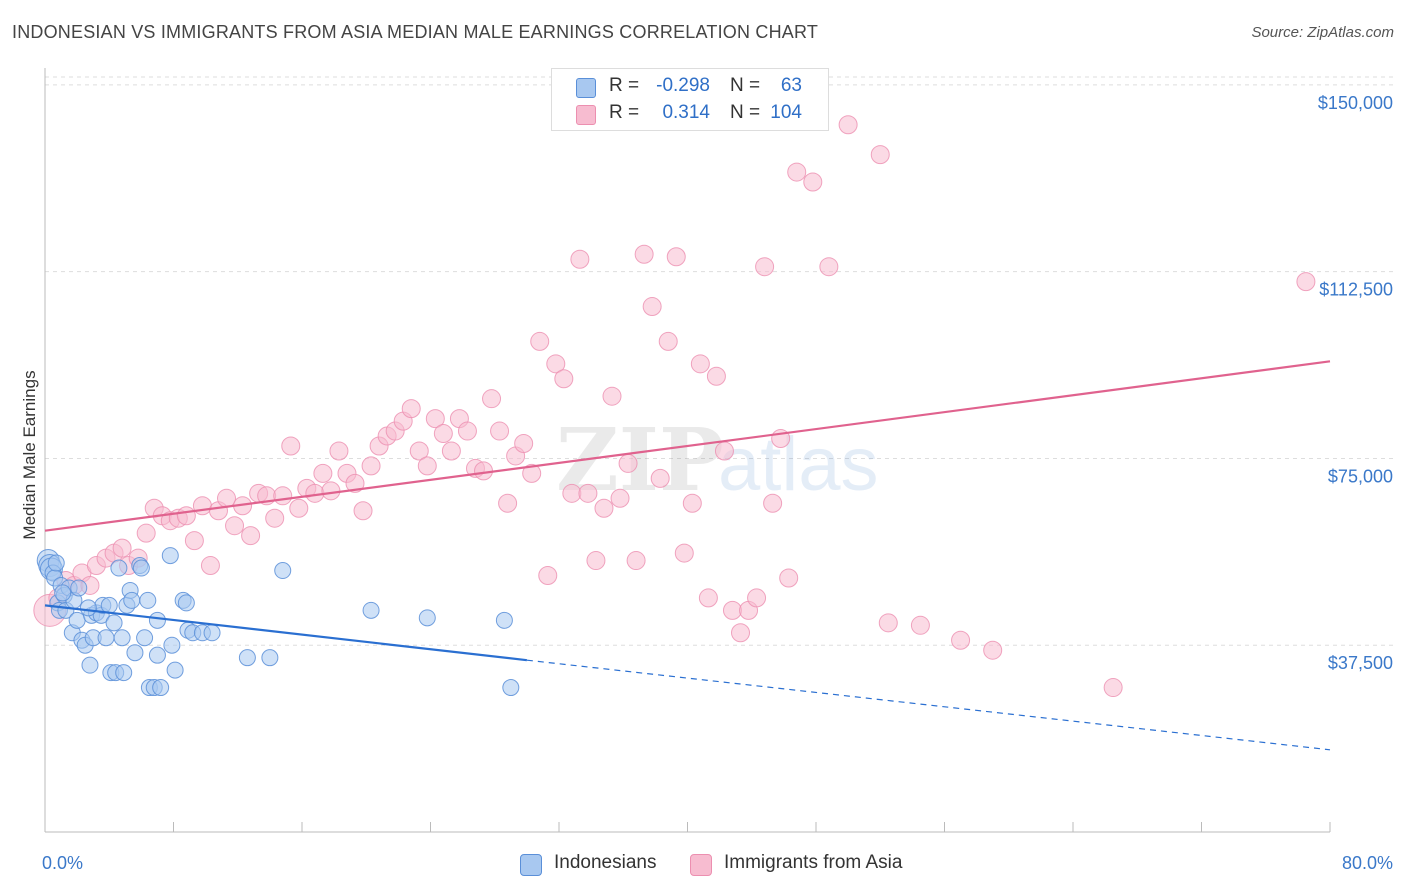  Describe the element at coordinates (813, 862) in the screenshot. I see `bottom-legend-label: Immigrants from Asia` at that location.